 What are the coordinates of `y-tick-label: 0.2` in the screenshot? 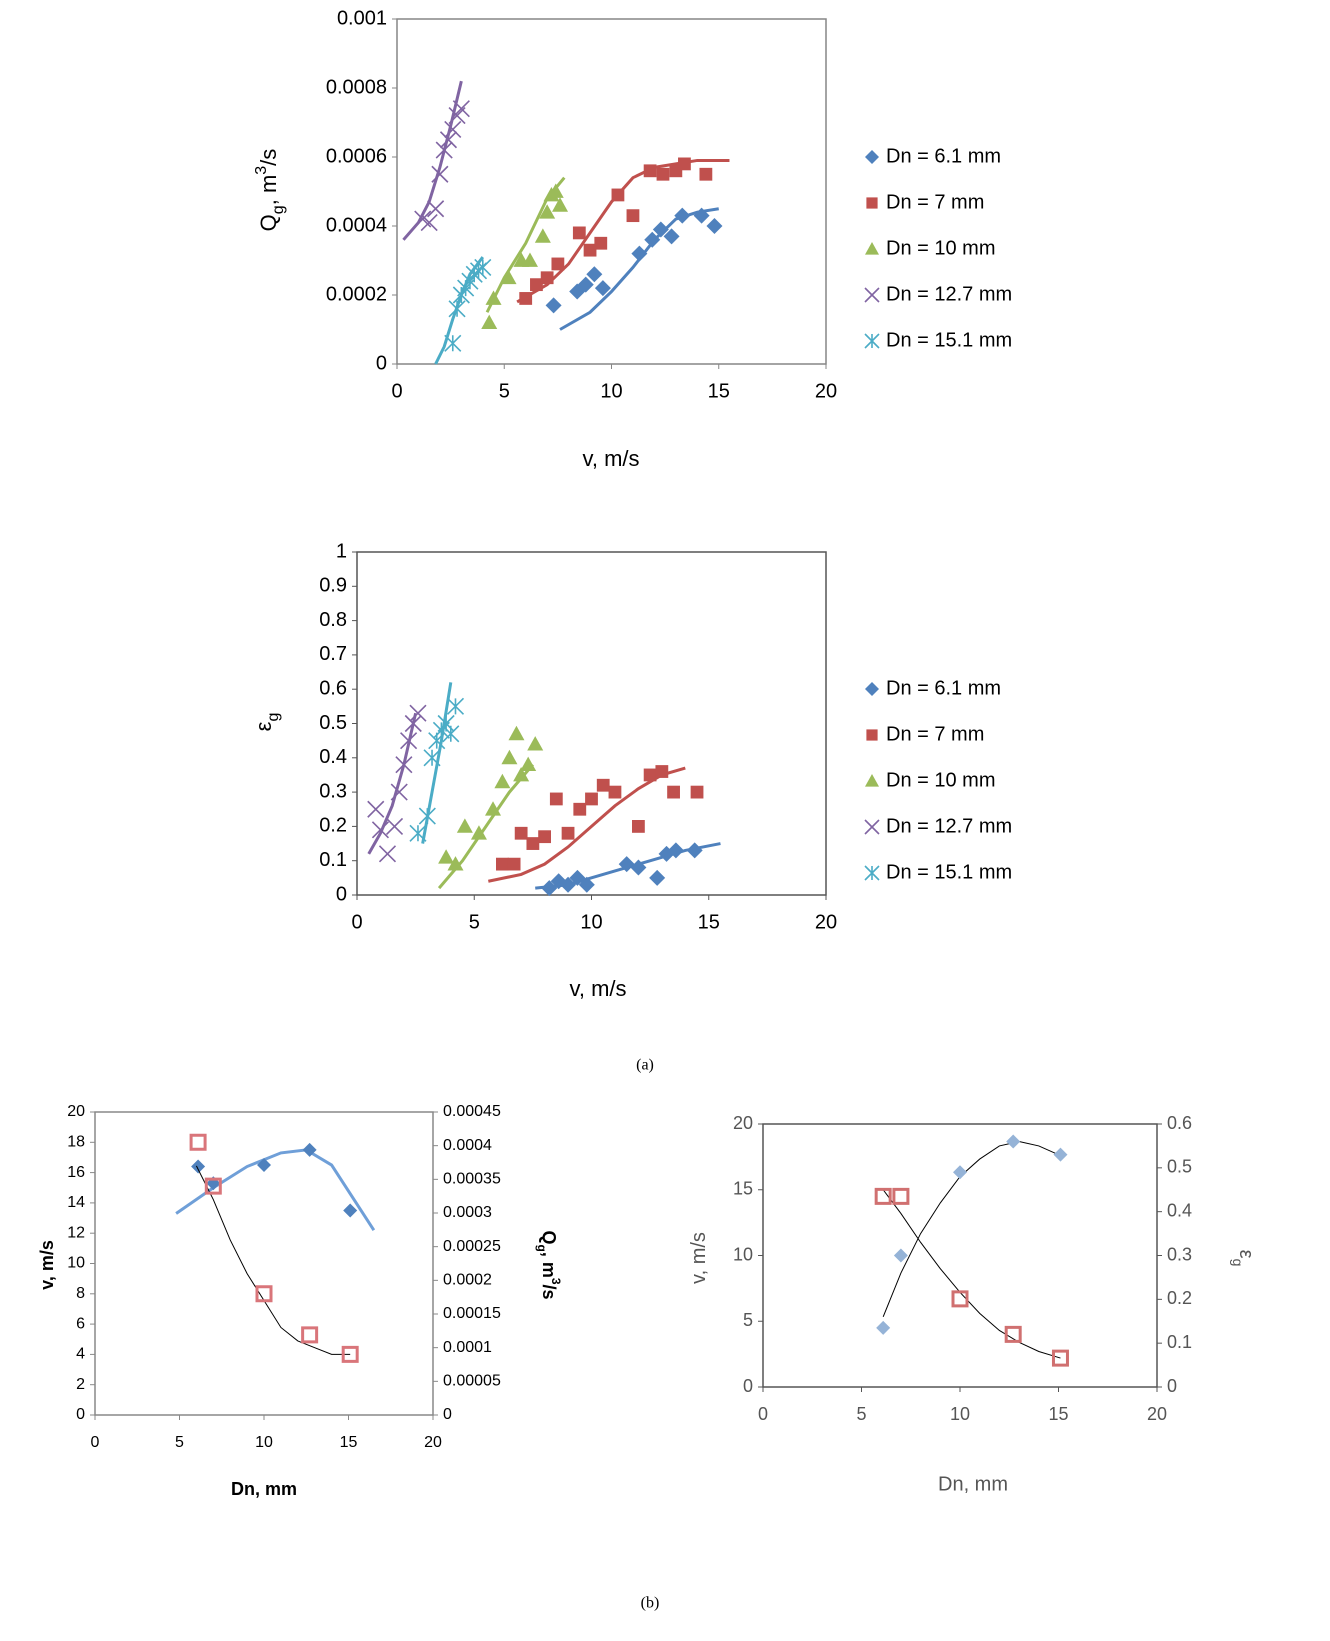 It's located at (333, 826).